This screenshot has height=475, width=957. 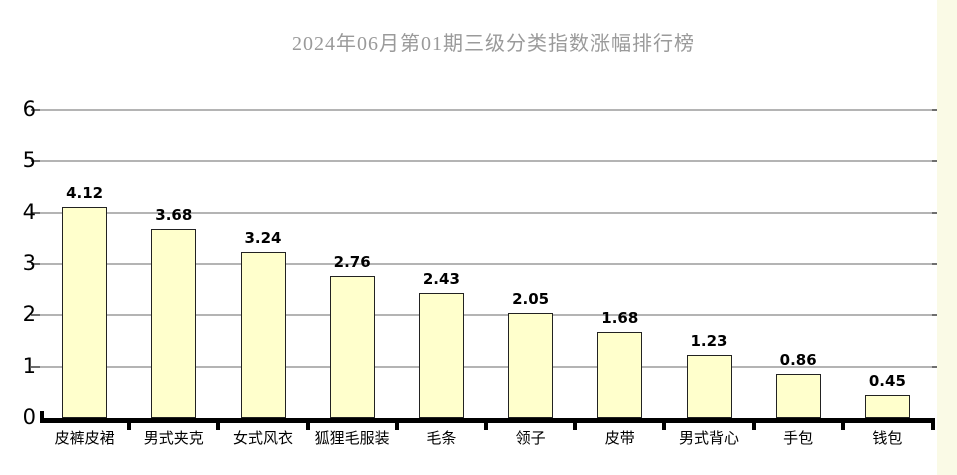 I want to click on bar-value-label: 1.68, so click(x=620, y=318).